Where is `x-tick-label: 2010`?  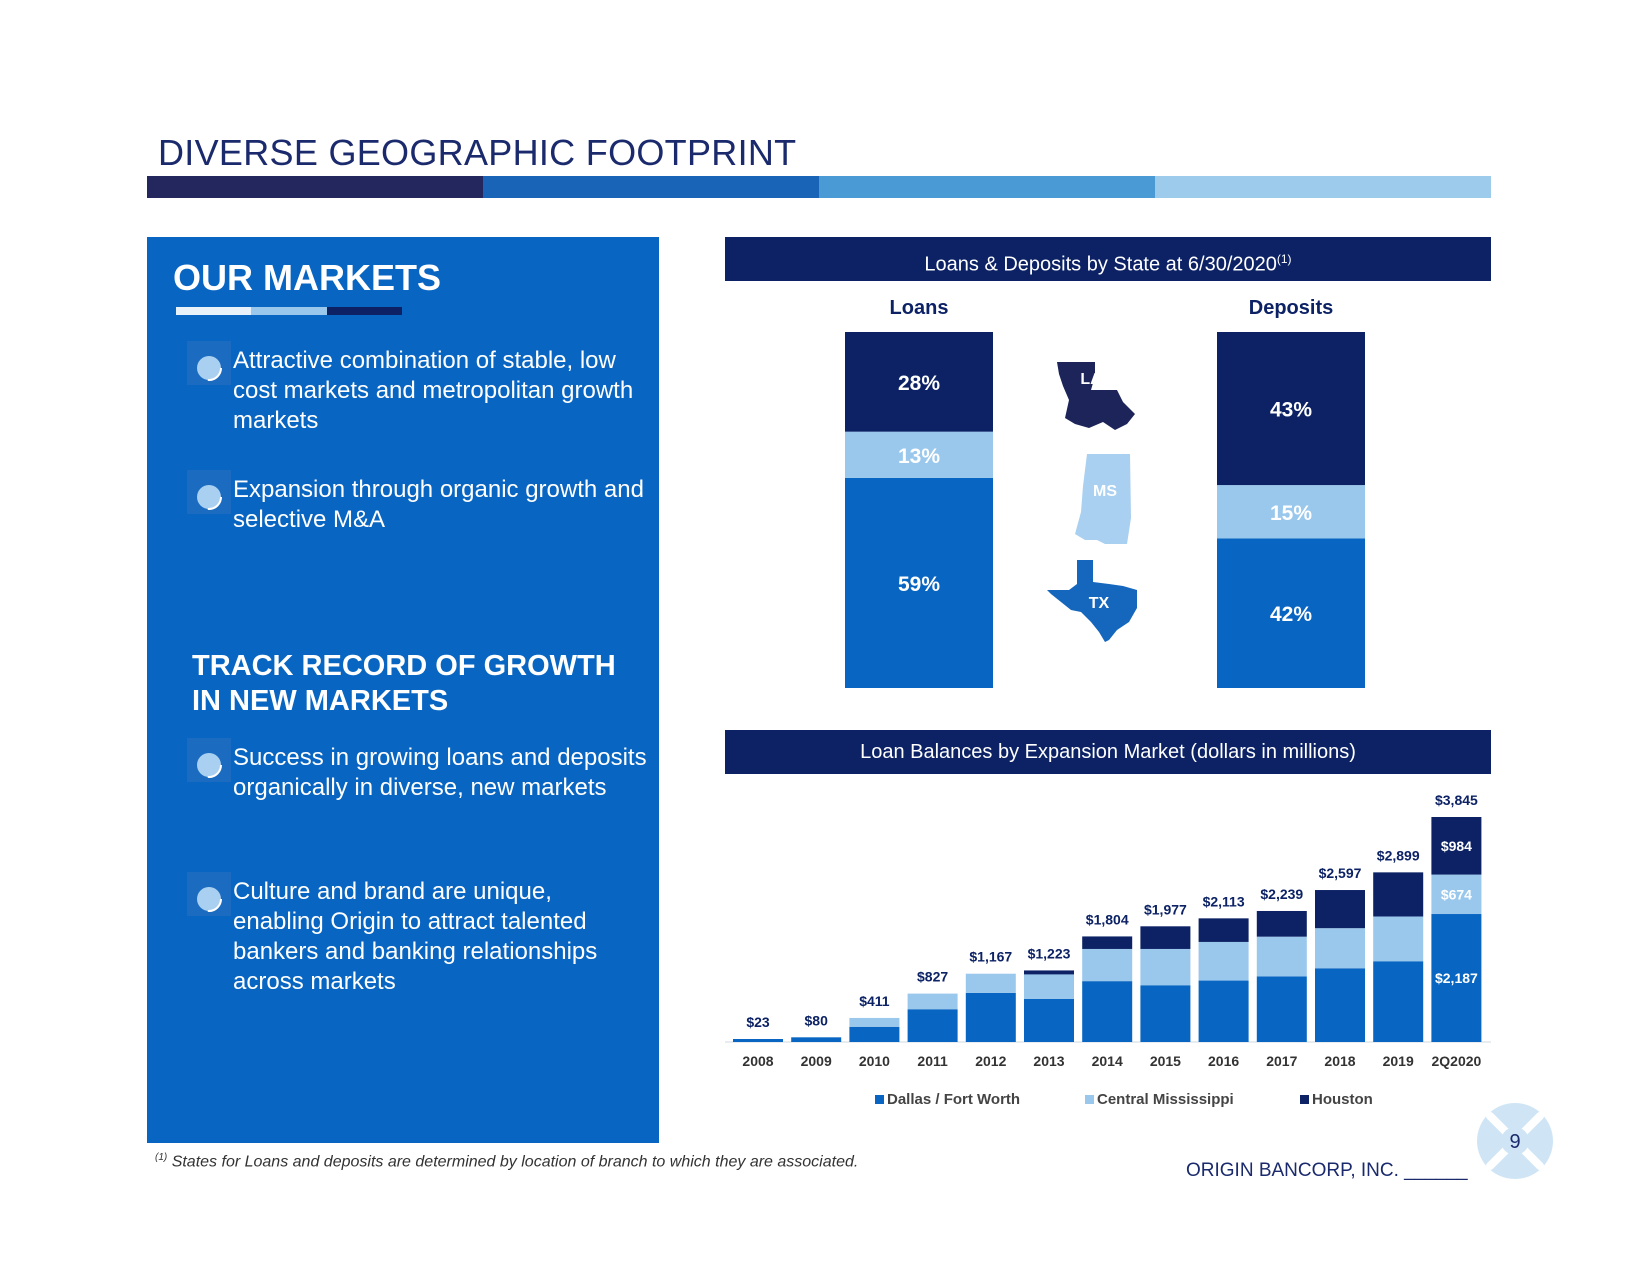
x-tick-label: 2010 is located at coordinates (874, 1061).